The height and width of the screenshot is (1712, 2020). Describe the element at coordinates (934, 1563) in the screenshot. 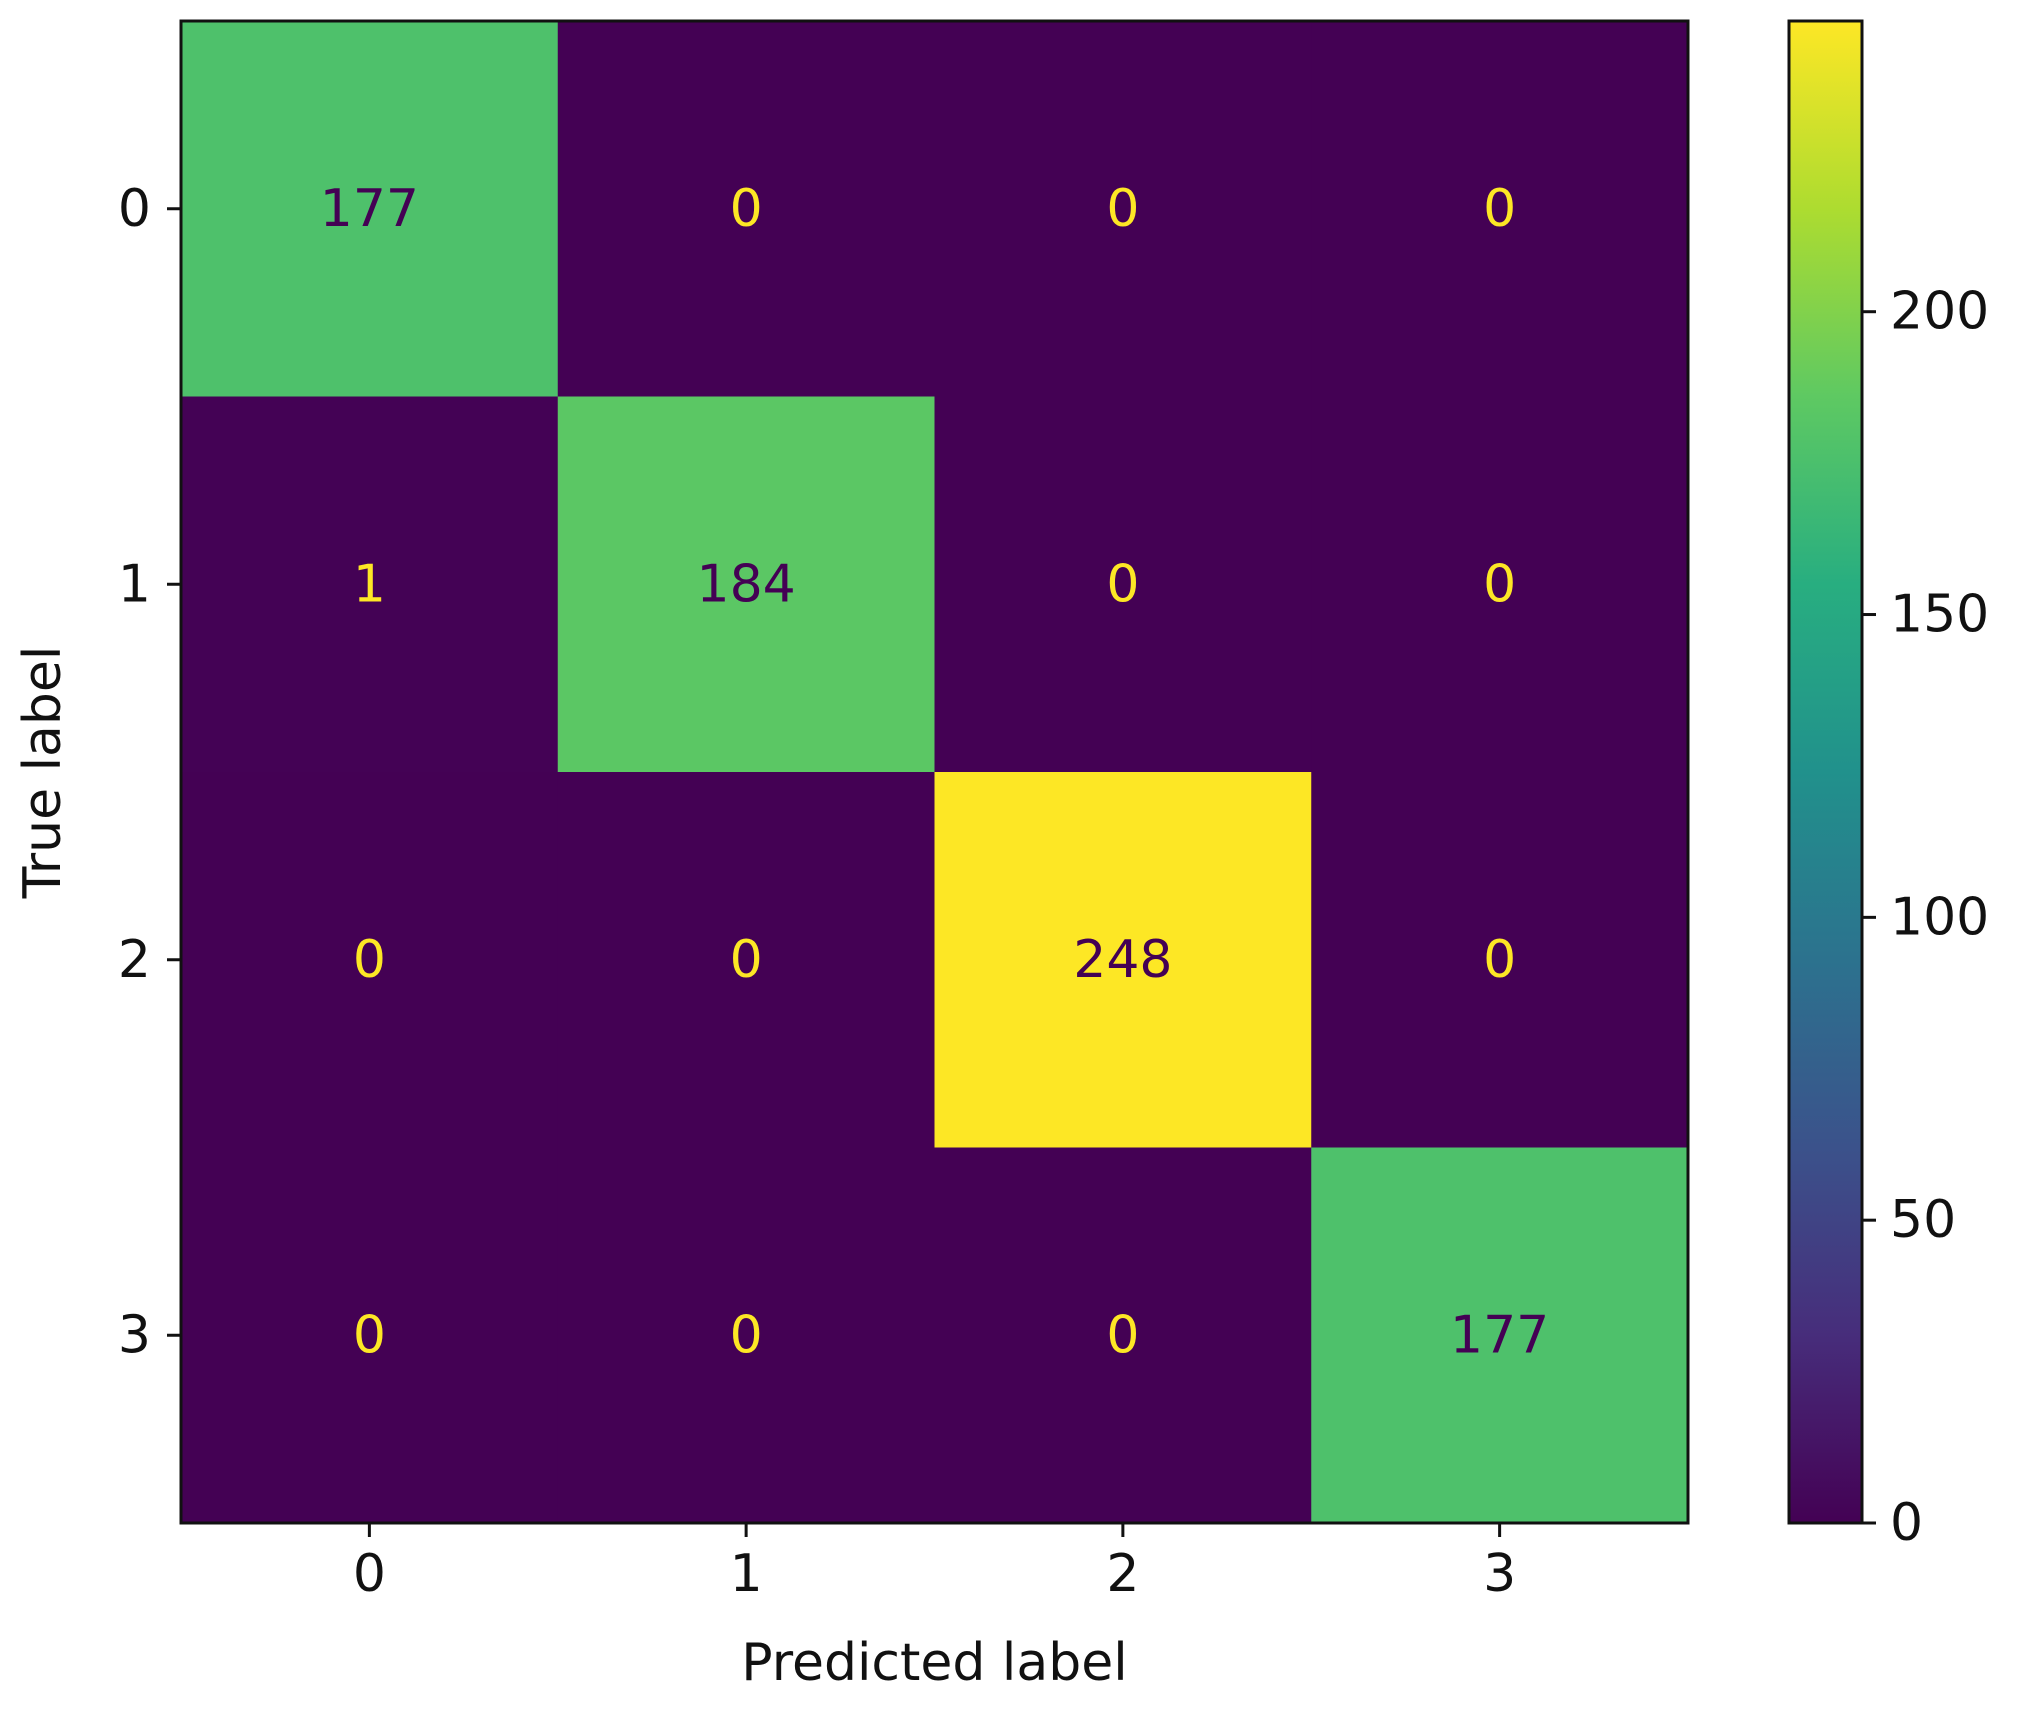

I see `x-axis-ticks: 0 1 2 3` at that location.